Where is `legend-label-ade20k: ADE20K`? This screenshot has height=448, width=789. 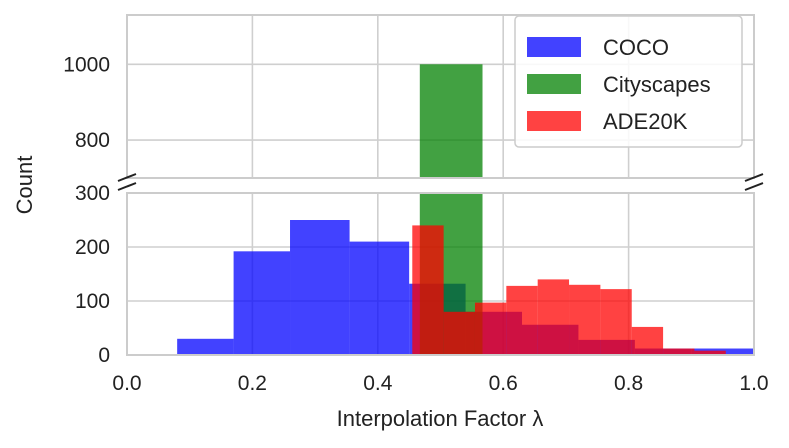
legend-label-ade20k: ADE20K is located at coordinates (645, 121).